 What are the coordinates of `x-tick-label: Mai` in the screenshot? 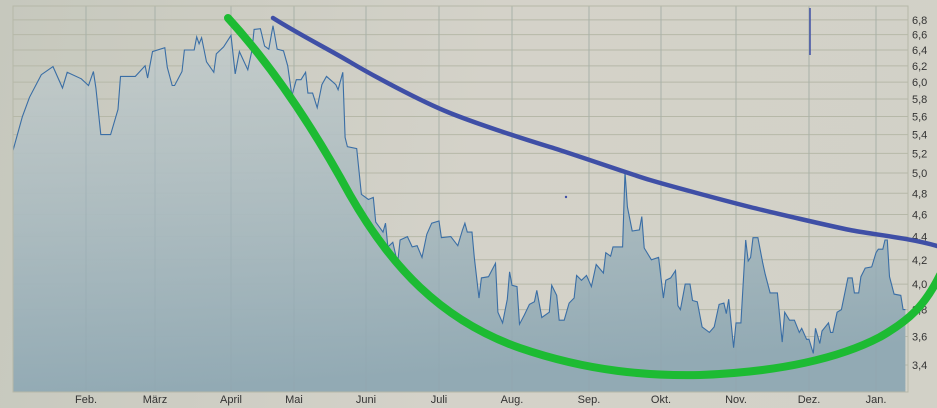 It's located at (294, 400).